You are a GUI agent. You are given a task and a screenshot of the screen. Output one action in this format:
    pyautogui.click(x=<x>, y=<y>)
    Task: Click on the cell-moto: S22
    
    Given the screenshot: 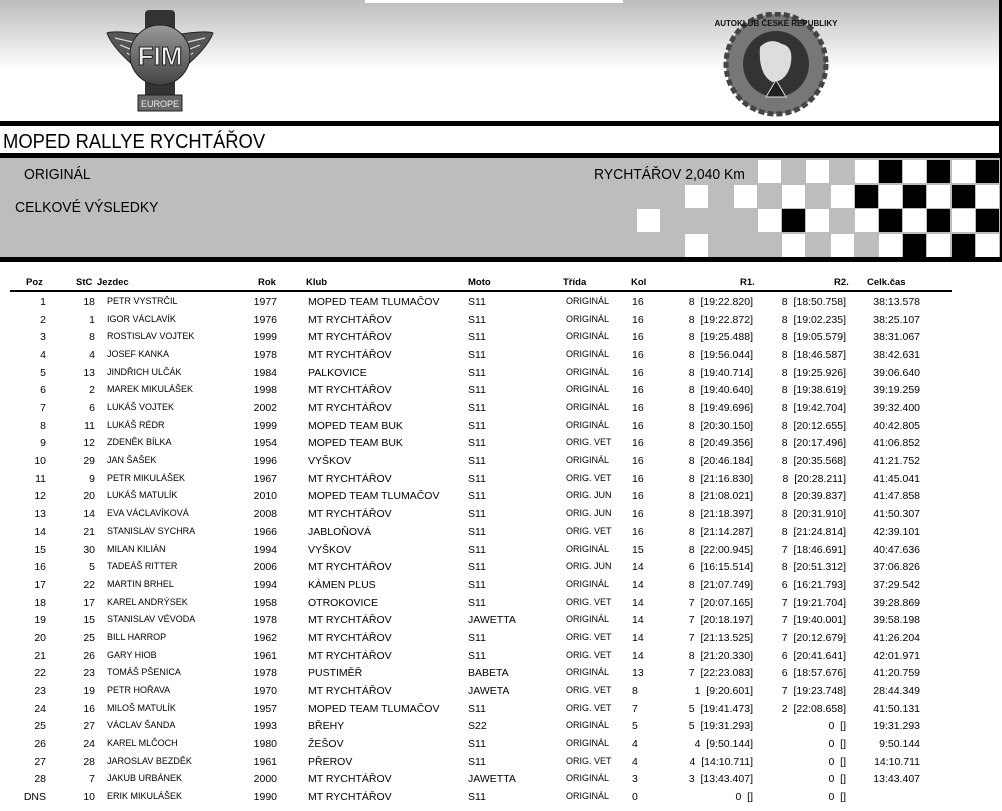 What is the action you would take?
    pyautogui.click(x=477, y=726)
    